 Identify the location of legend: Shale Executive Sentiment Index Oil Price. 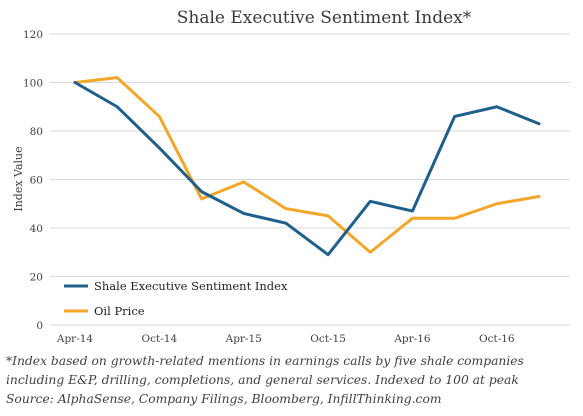
(176, 298).